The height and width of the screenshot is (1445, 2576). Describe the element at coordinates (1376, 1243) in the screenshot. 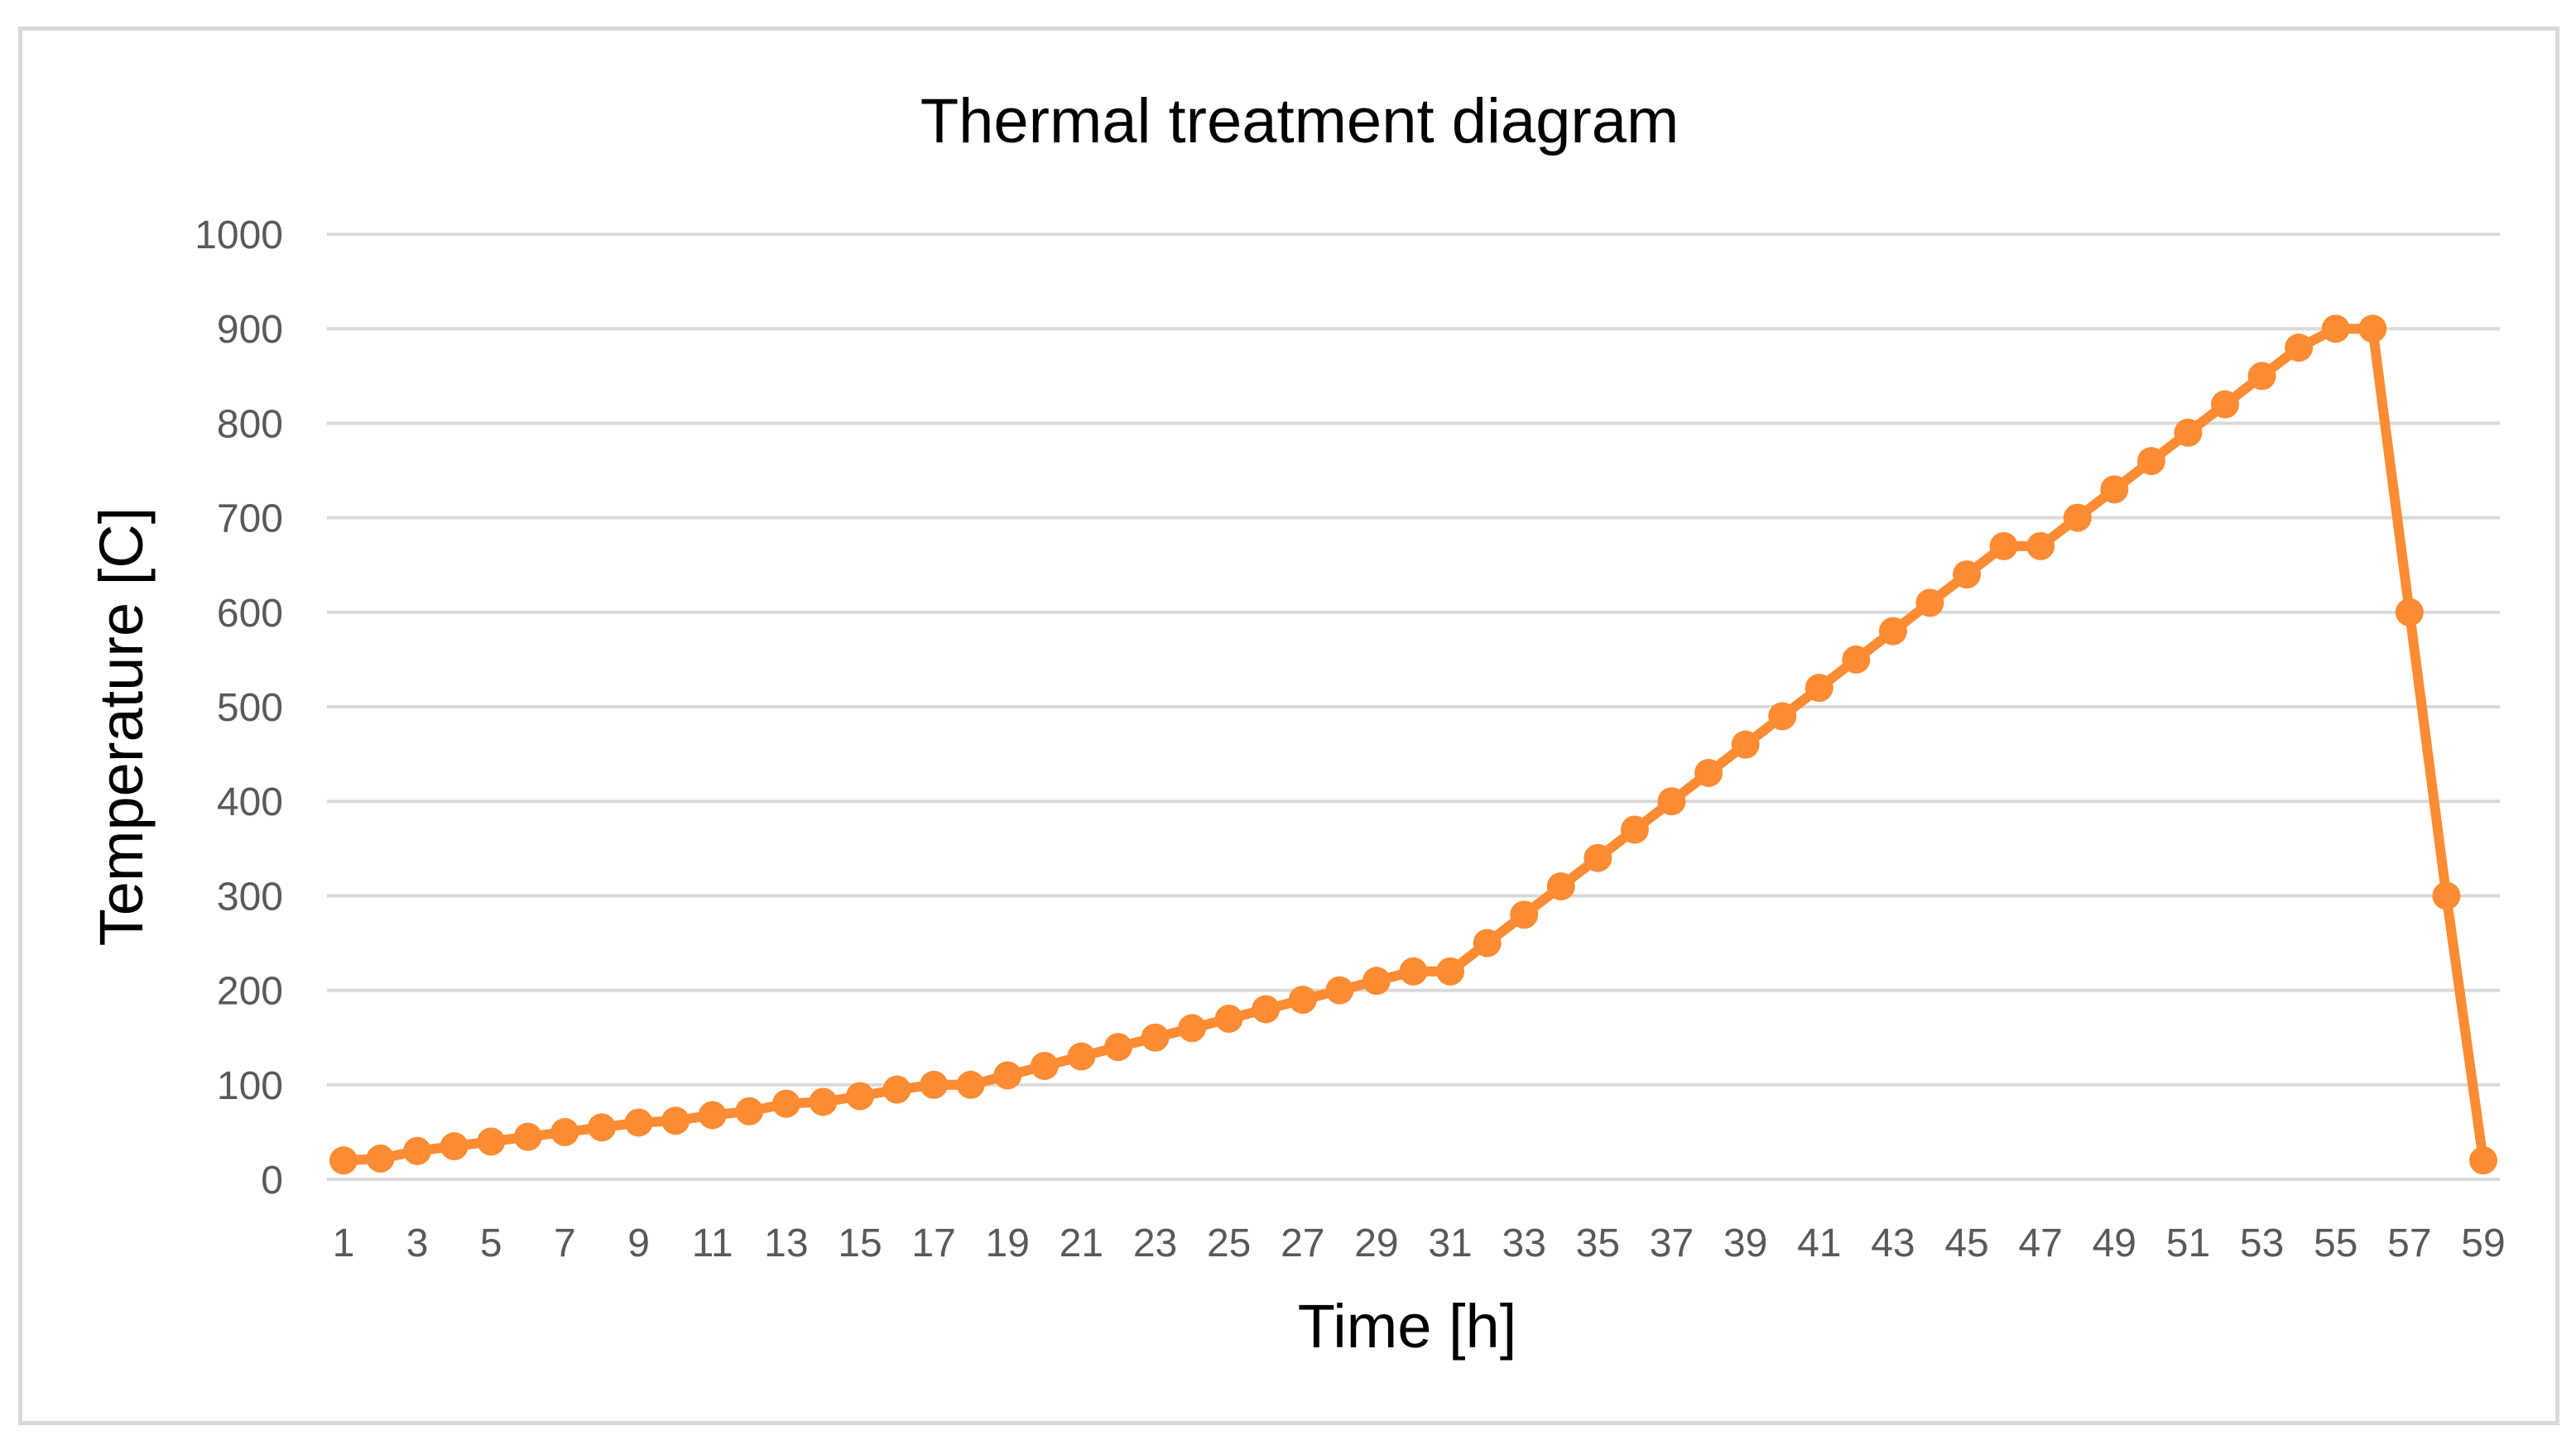

I see `x-tick-label: 29` at that location.